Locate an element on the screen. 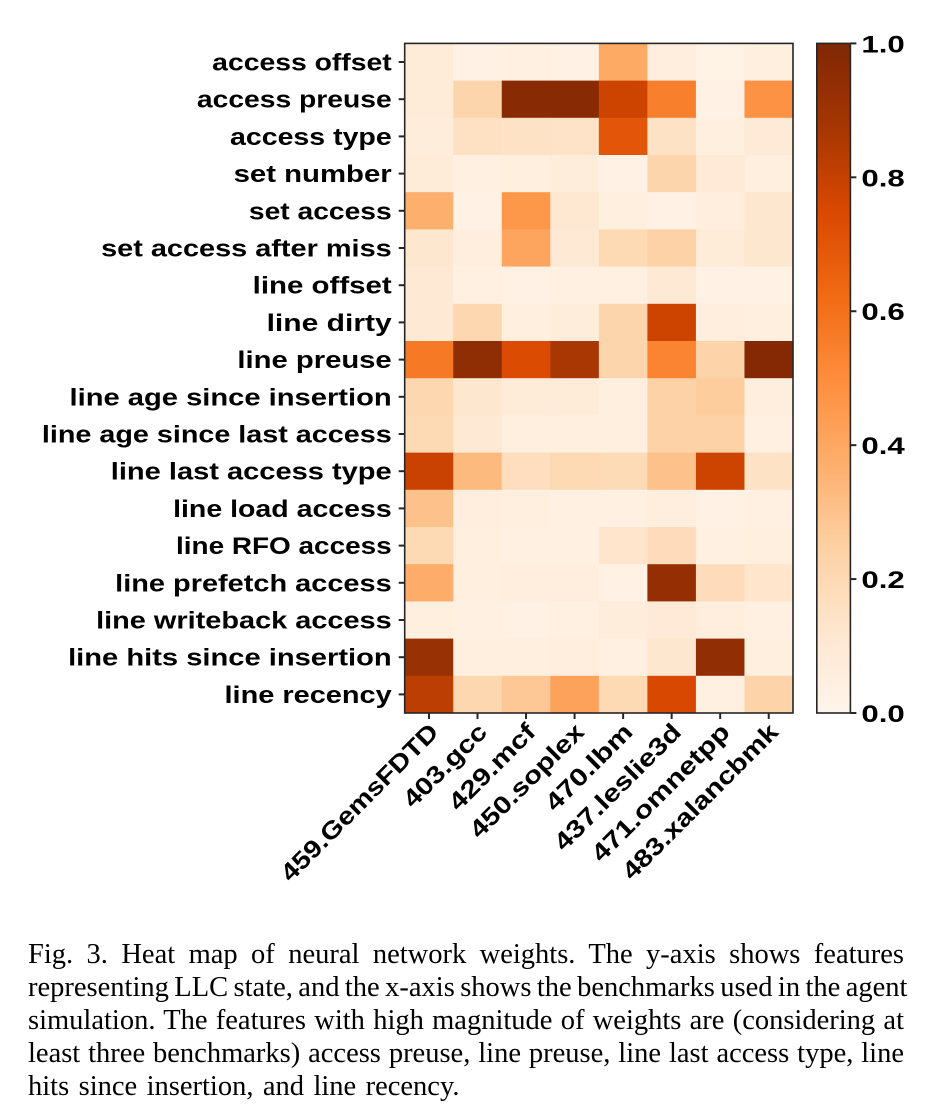 The image size is (931, 1113). svg-text: line recency is located at coordinates (309, 695).